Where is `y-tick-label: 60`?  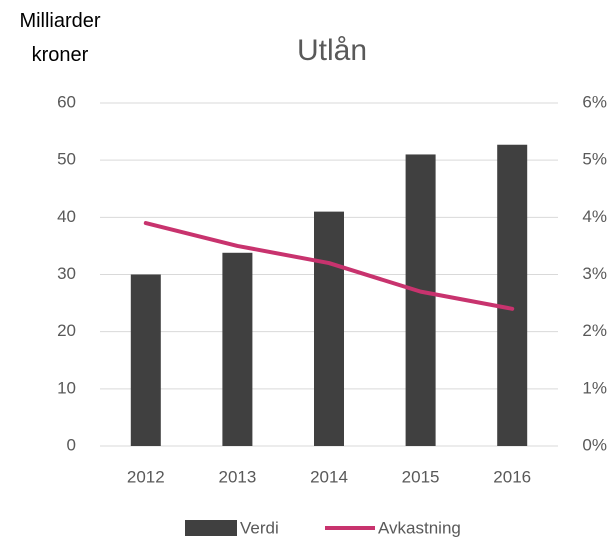 y-tick-label: 60 is located at coordinates (66, 101).